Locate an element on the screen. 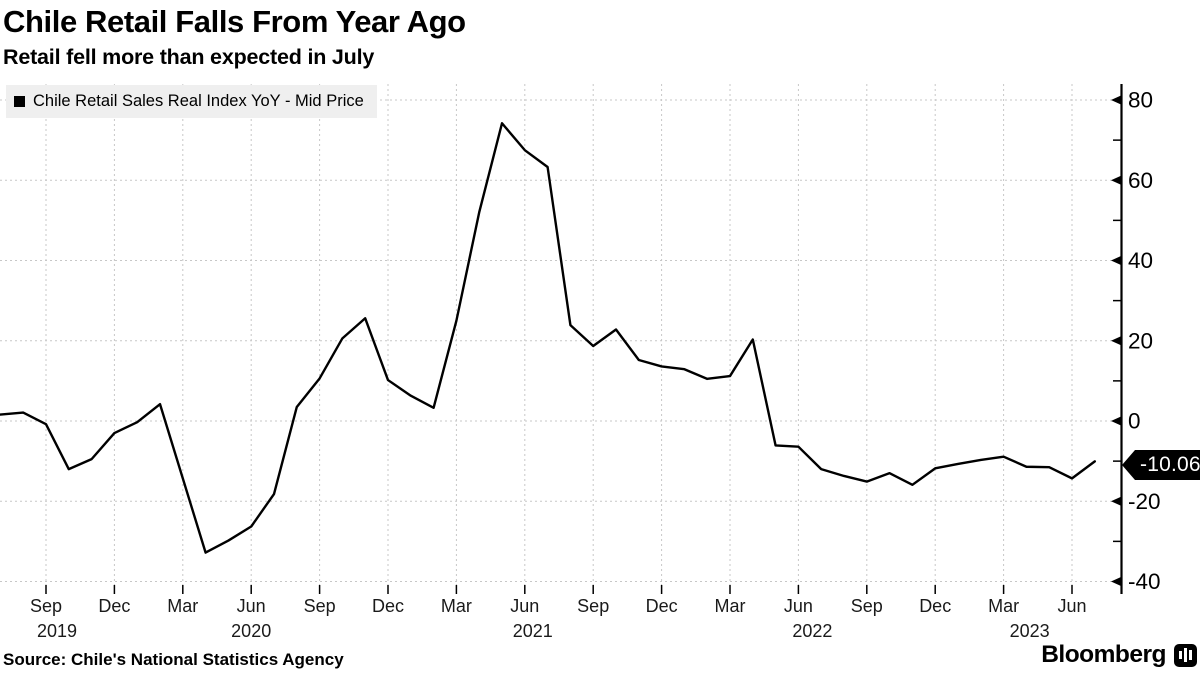 Image resolution: width=1200 pixels, height=675 pixels. svg-text: 60 is located at coordinates (1140, 180).